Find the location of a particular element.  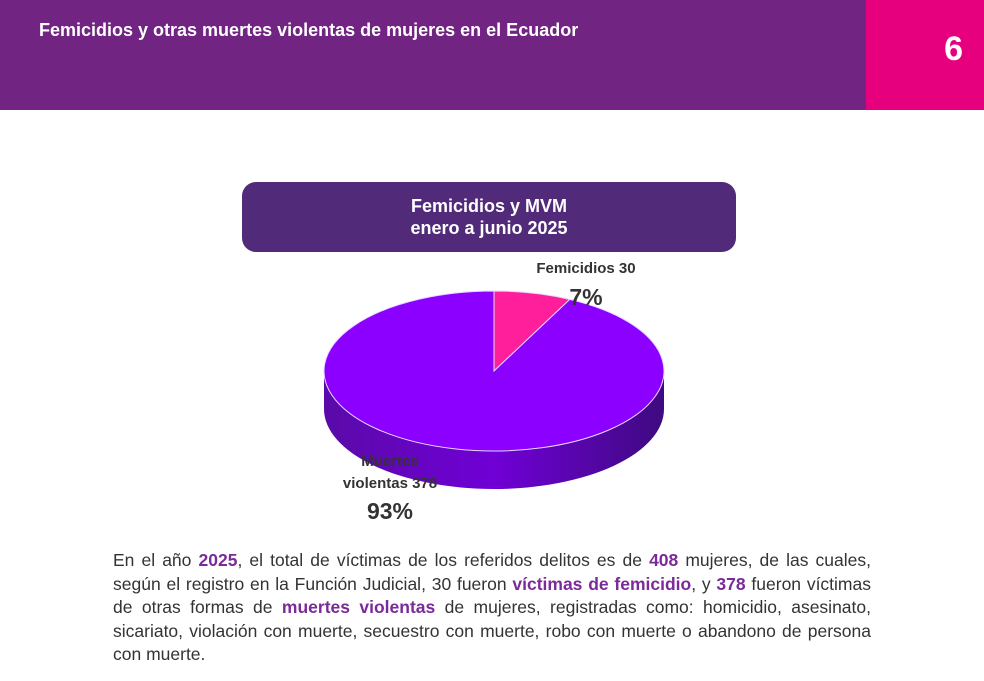

paragraph-text-1: En el año is located at coordinates (156, 560).